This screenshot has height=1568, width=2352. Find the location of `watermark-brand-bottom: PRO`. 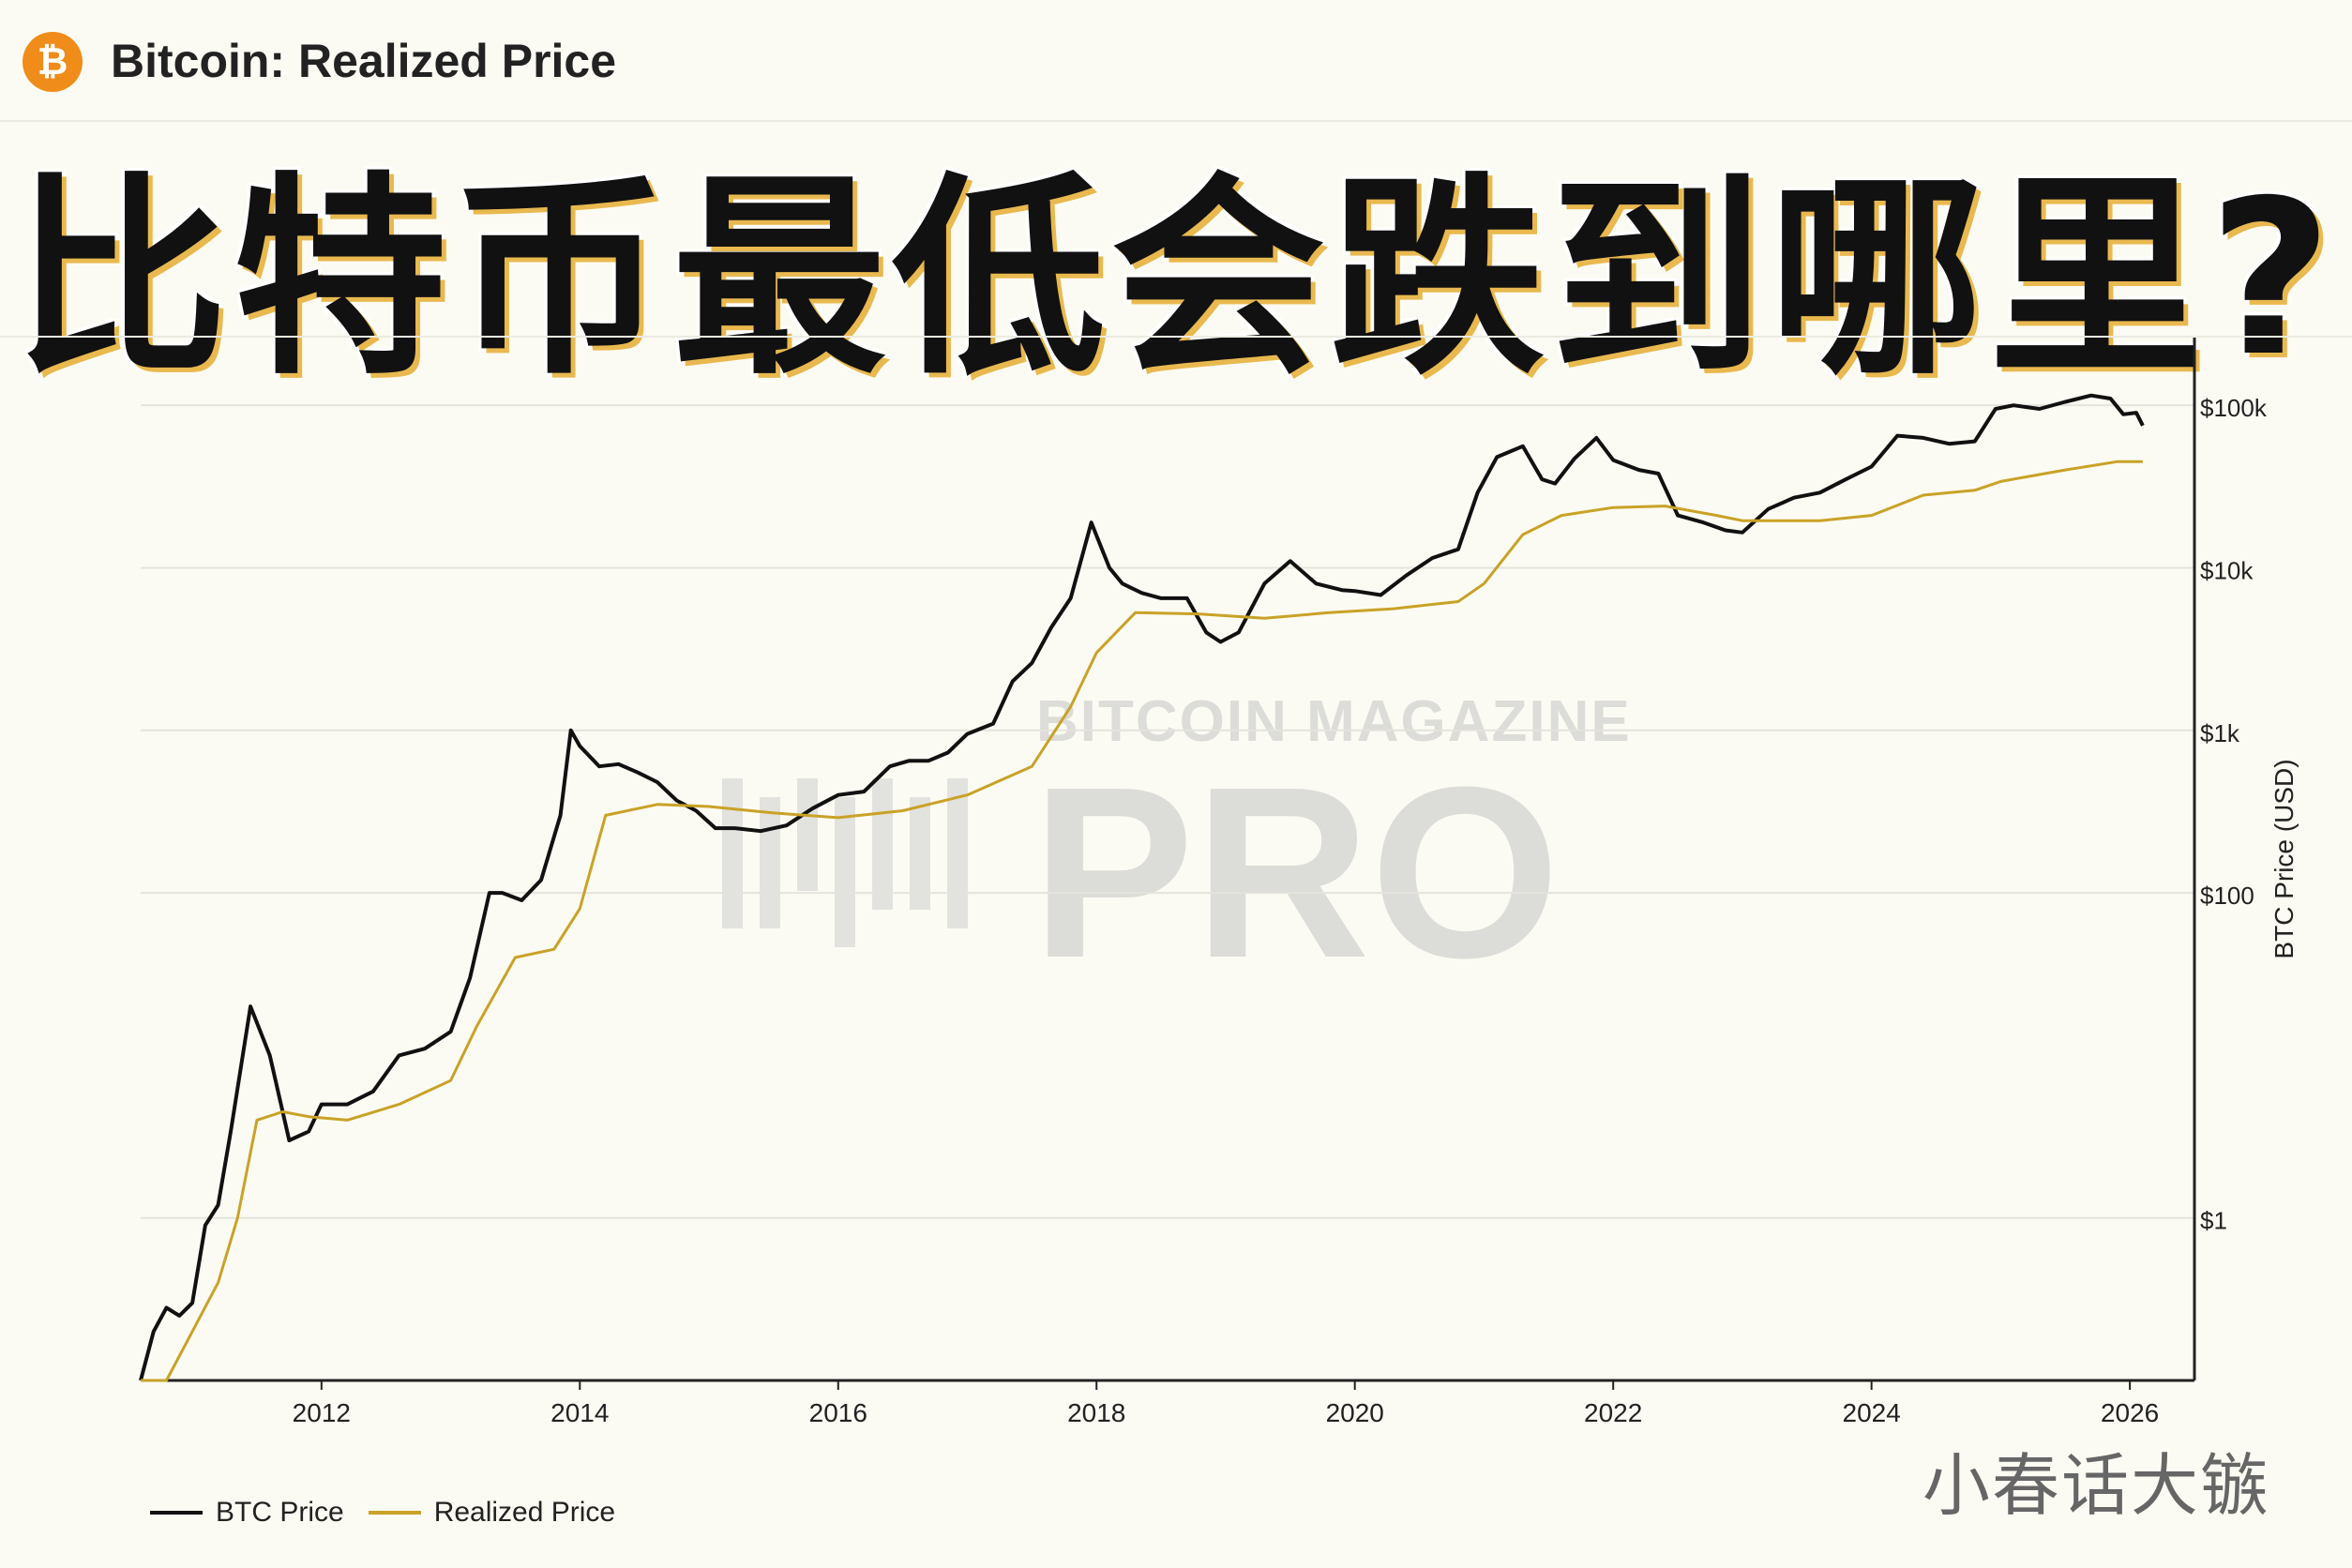

watermark-brand-bottom: PRO is located at coordinates (1296, 873).